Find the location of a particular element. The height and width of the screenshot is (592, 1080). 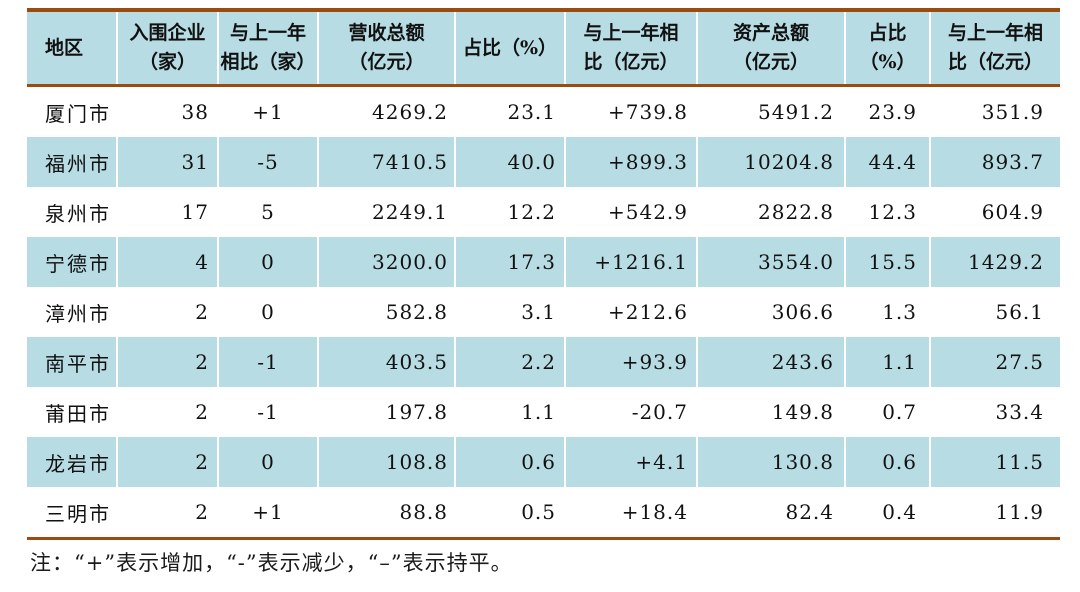

region-name-cell: 龙岩市 is located at coordinates (72, 462).